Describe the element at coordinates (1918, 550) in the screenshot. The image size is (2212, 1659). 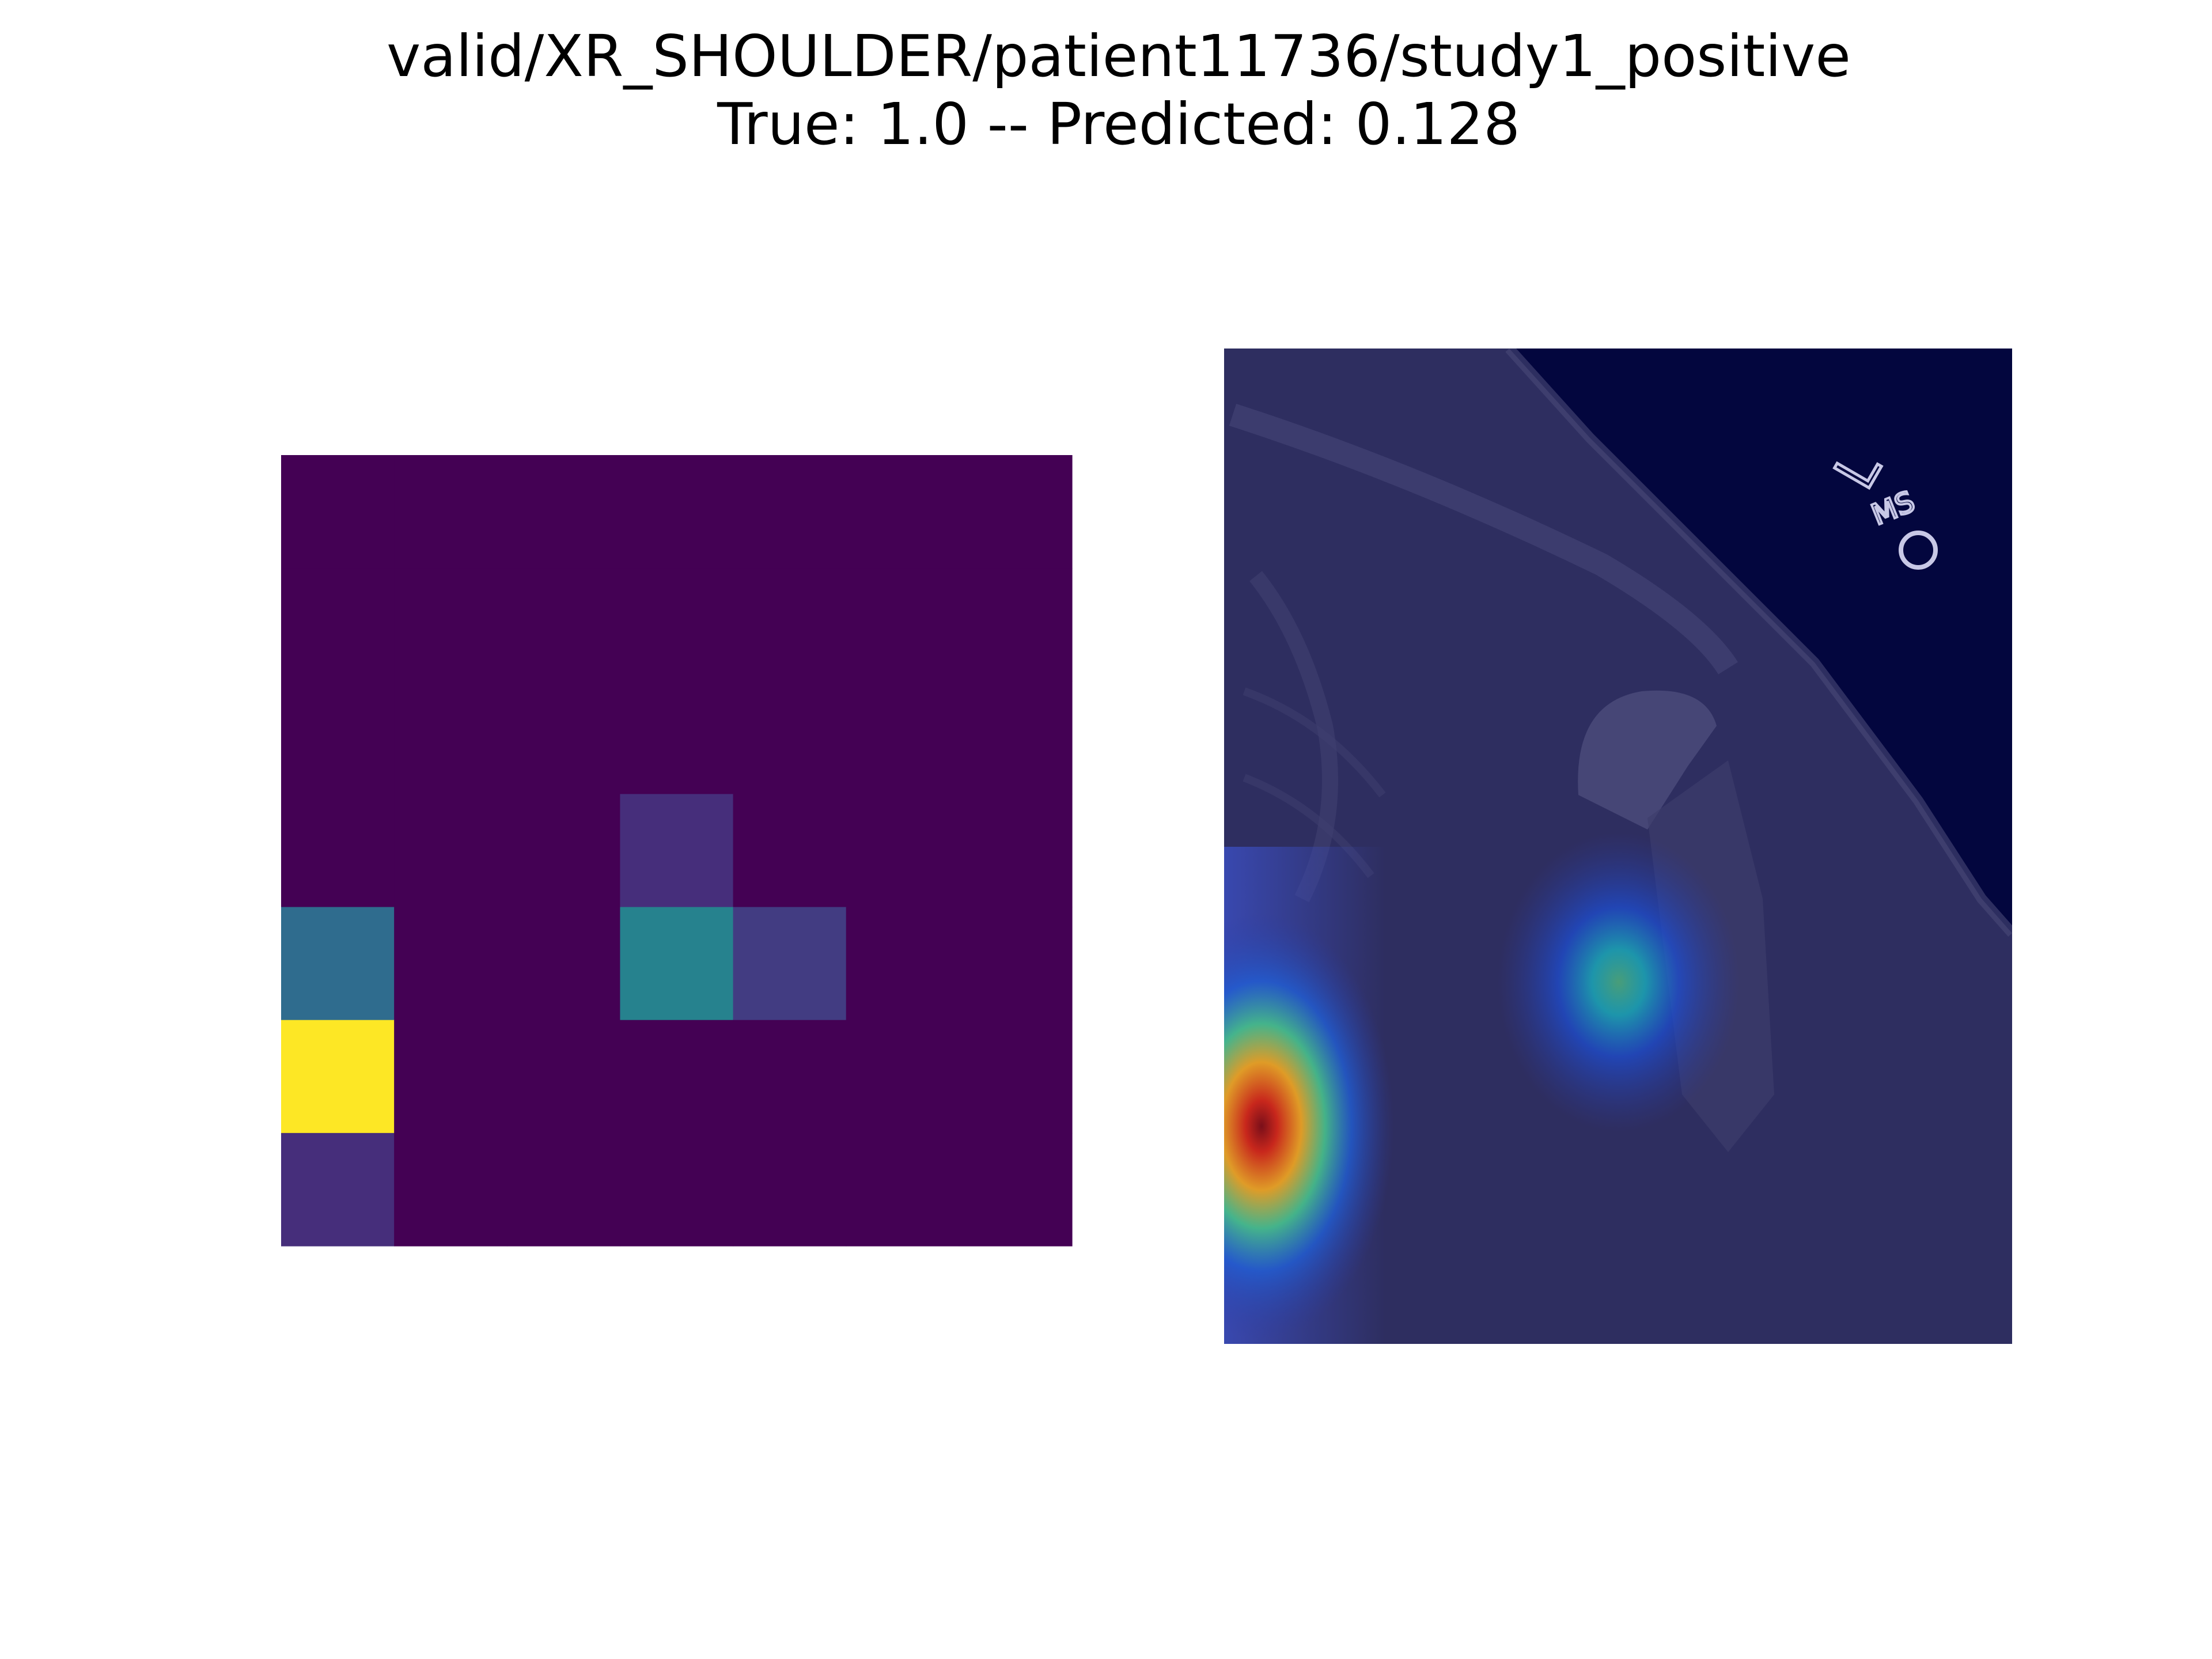
I see `xray-marker-circle` at that location.